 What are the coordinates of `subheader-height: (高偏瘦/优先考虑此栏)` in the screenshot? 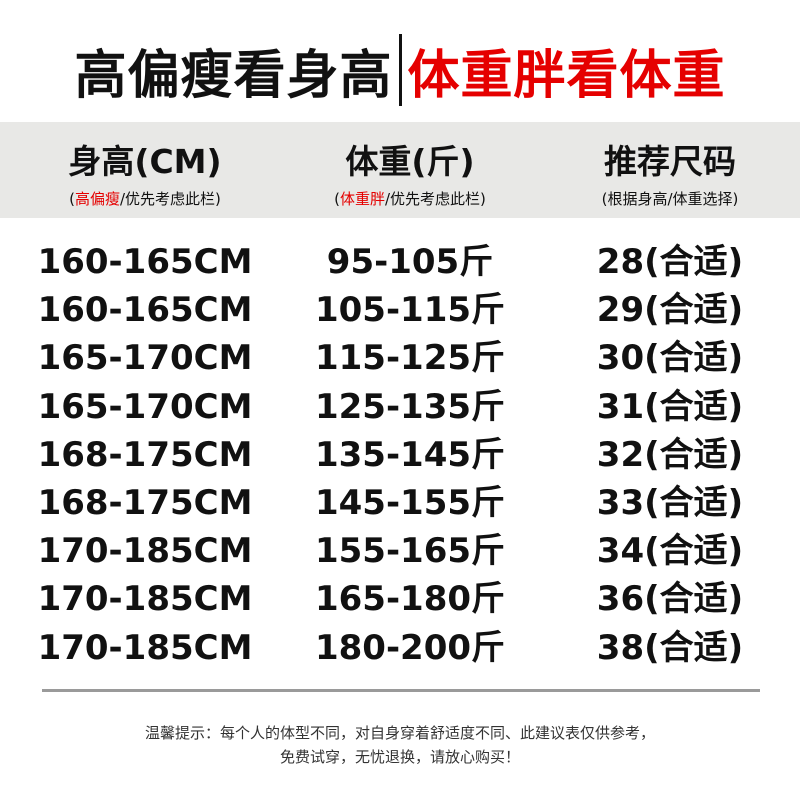 It's located at (145, 198).